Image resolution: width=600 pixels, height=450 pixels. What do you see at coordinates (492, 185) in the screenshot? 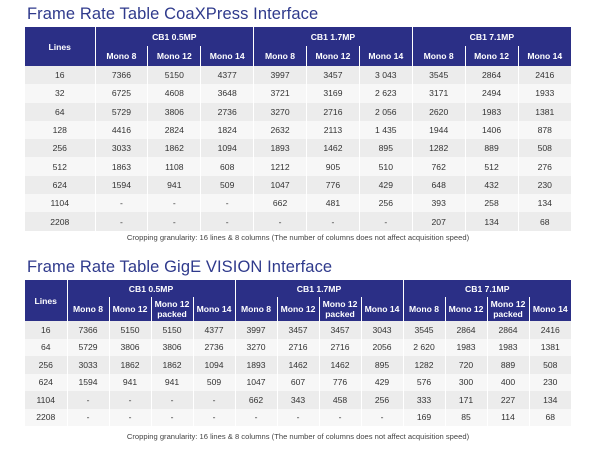
I see `frame-rate-cell: 432` at bounding box center [492, 185].